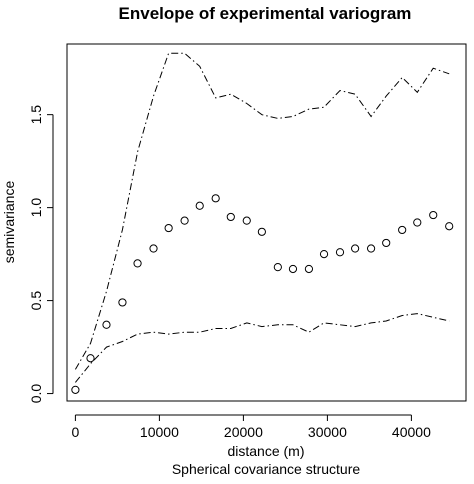 The height and width of the screenshot is (484, 474). I want to click on y-axis: 0.0 0.5 1.0 1.5, so click(41, 254).